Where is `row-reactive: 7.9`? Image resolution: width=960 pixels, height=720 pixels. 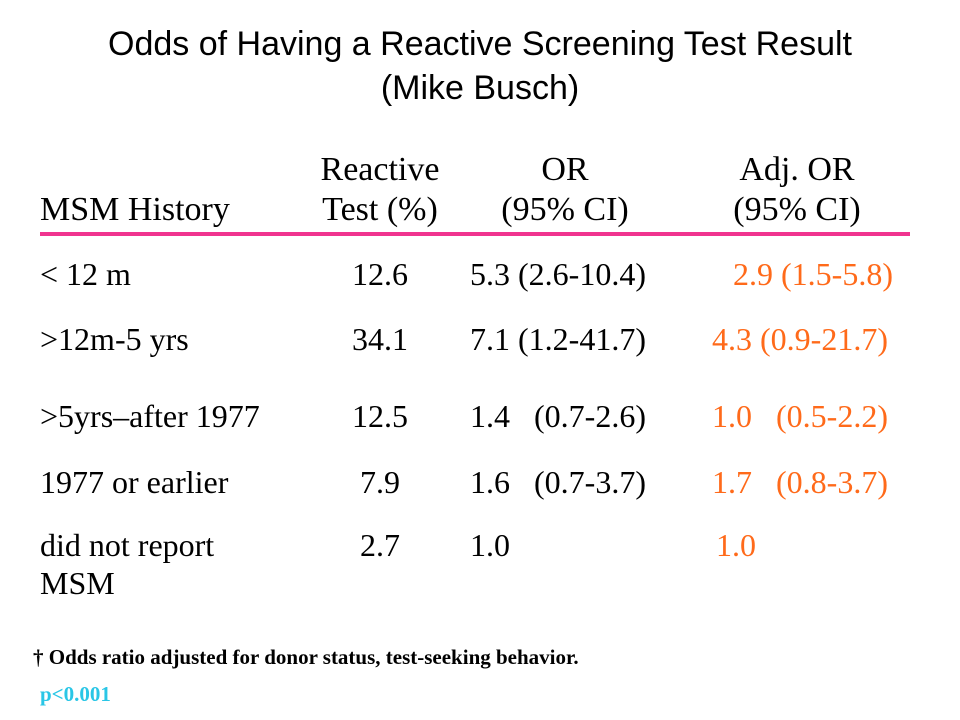 row-reactive: 7.9 is located at coordinates (380, 482).